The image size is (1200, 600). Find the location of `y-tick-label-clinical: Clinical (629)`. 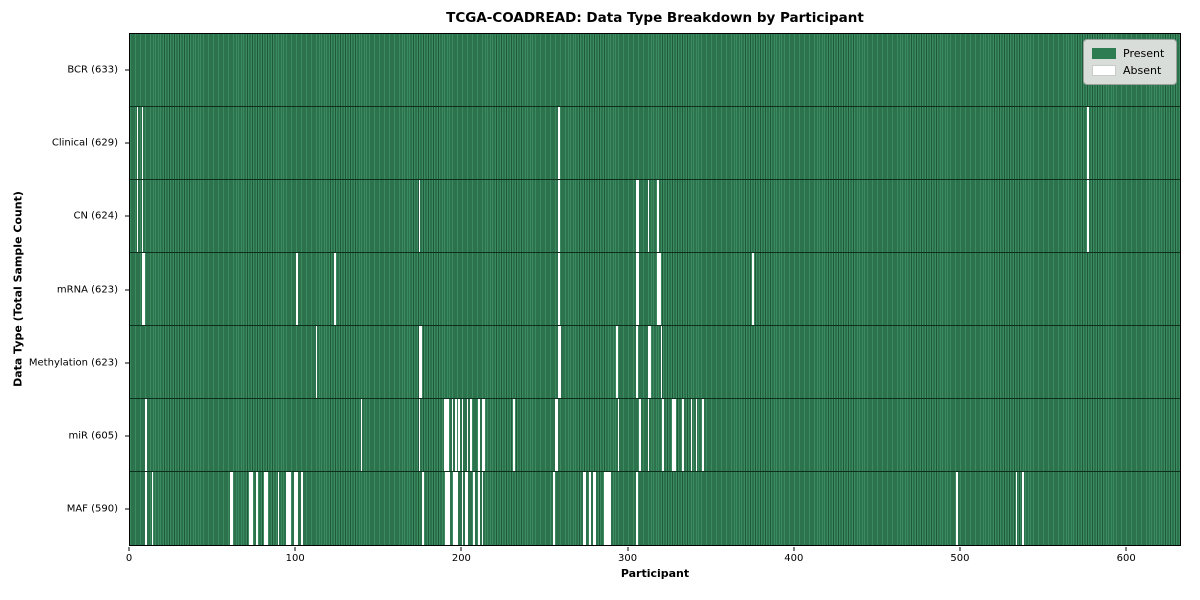

y-tick-label-clinical: Clinical (629) is located at coordinates (84, 143).